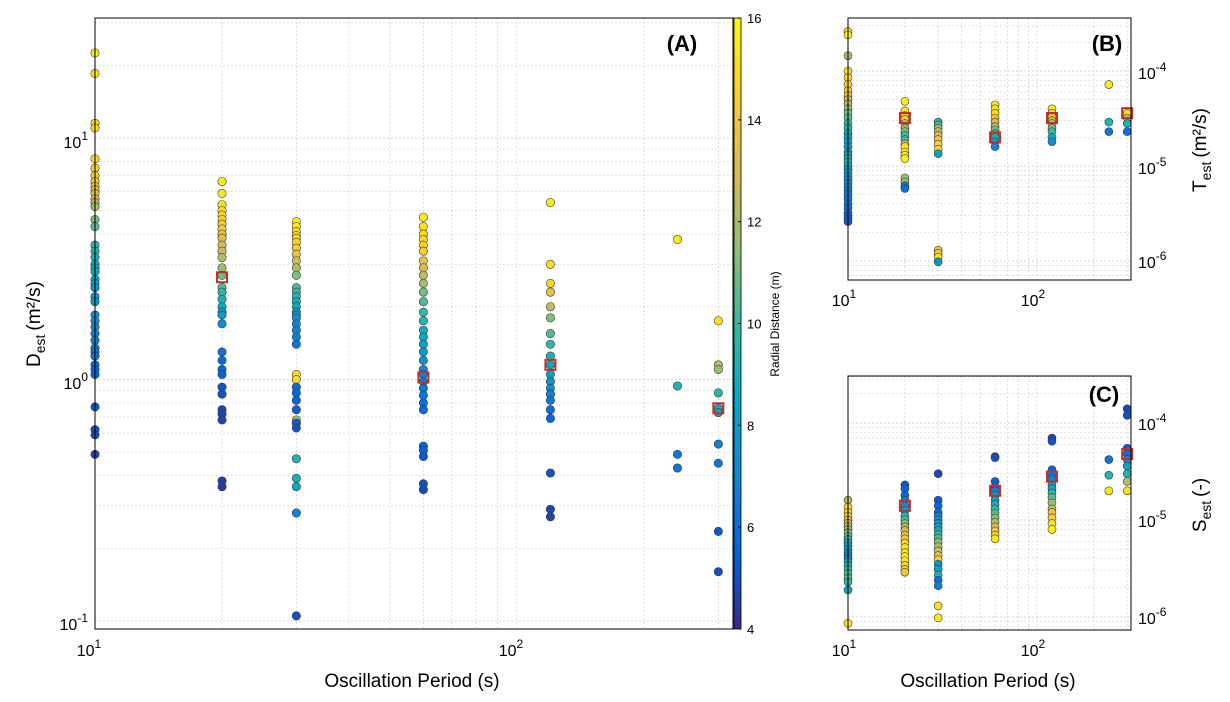 Image resolution: width=1230 pixels, height=702 pixels. Describe the element at coordinates (1202, 505) in the screenshot. I see `panel-c-y-axis-label: Sest(-)` at that location.